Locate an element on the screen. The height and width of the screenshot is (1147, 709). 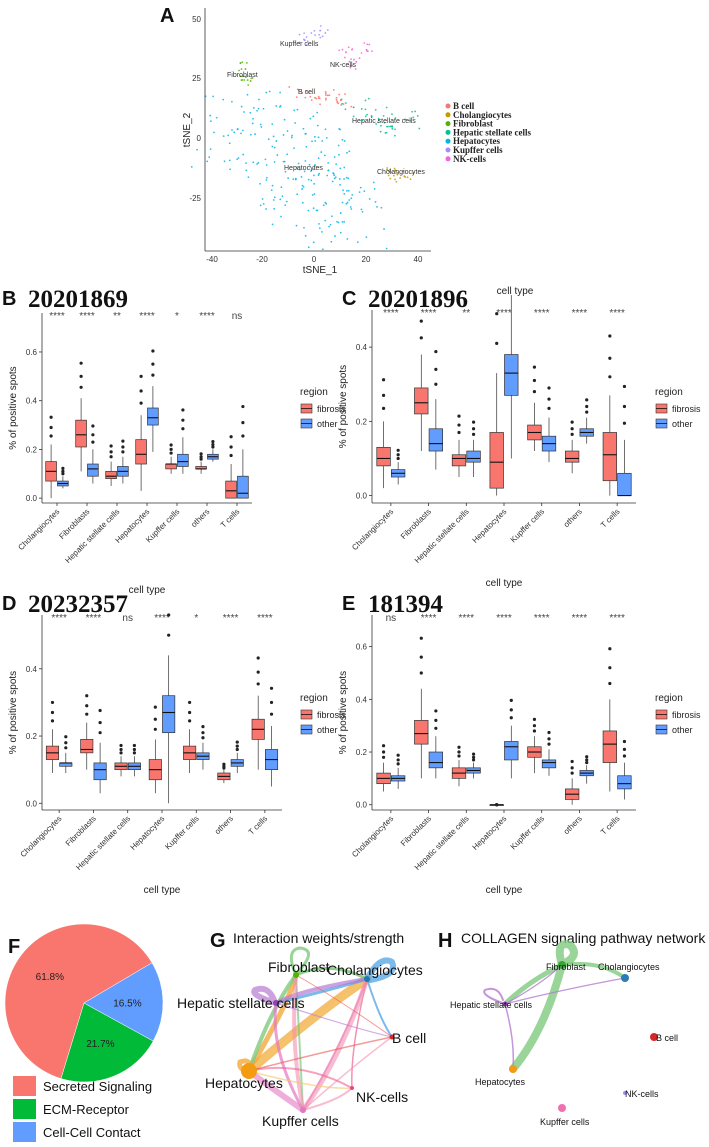
node-label: B cell is located at coordinates (409, 1038).